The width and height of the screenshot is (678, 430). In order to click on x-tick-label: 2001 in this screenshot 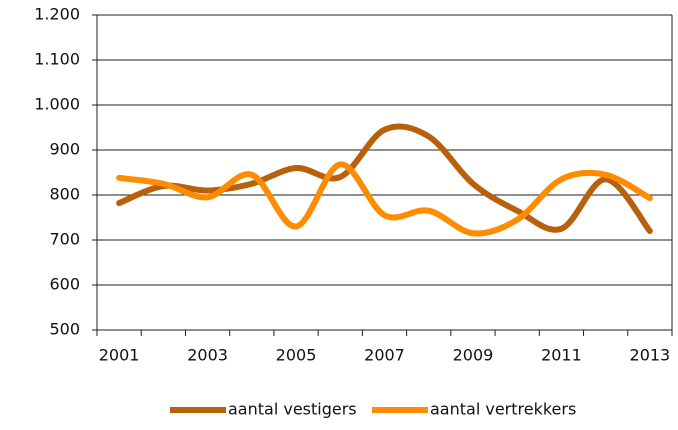, I will do `click(119, 355)`.